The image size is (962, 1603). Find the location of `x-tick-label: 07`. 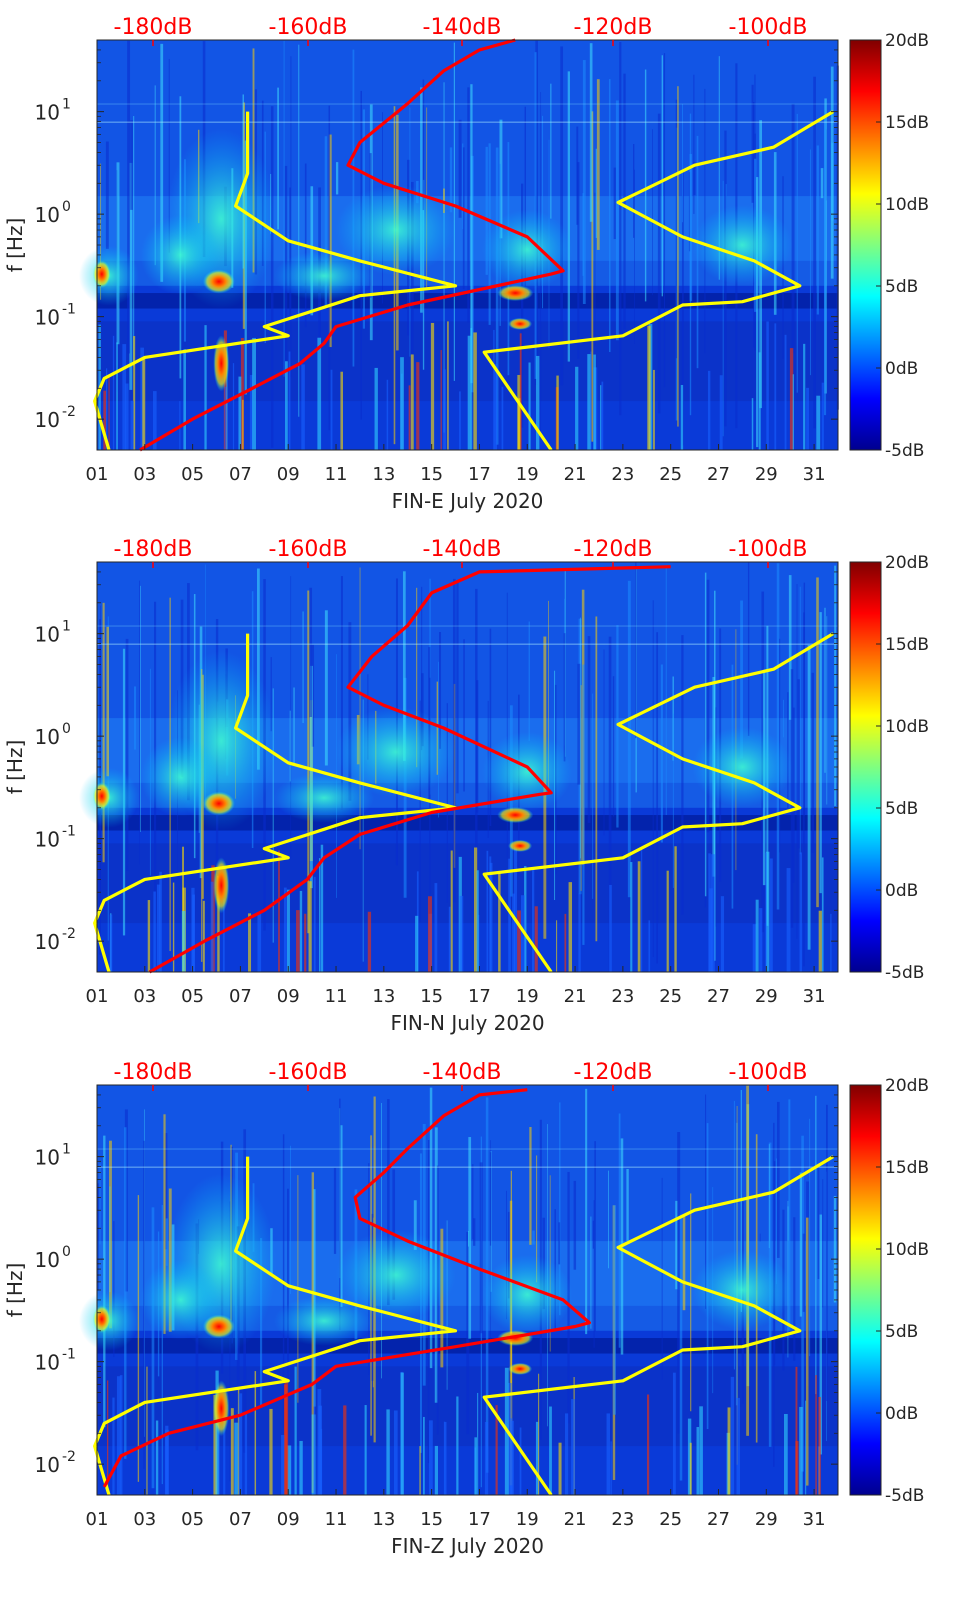

x-tick-label: 07 is located at coordinates (240, 1519).